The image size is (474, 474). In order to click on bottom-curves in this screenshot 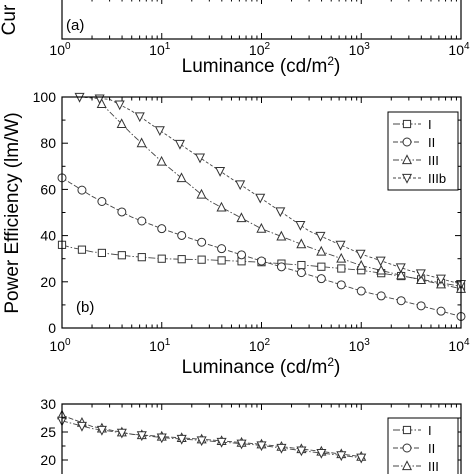, I will do `click(211, 436)`.